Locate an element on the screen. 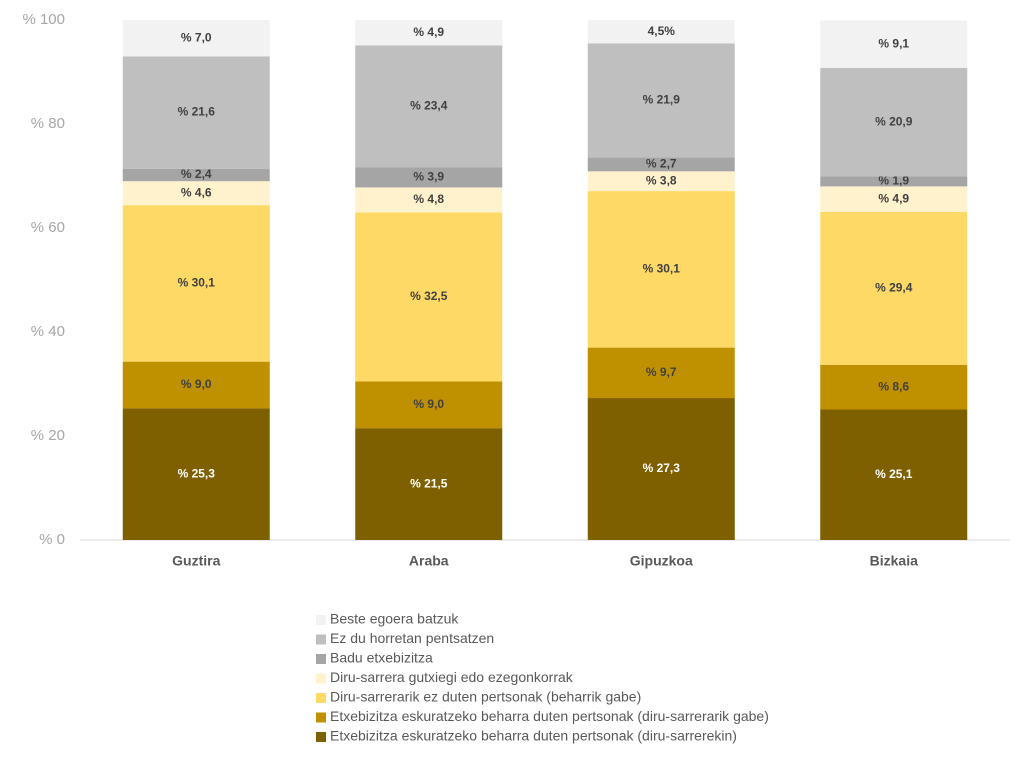 This screenshot has height=774, width=1035. value-label: % 21,9 is located at coordinates (662, 100).